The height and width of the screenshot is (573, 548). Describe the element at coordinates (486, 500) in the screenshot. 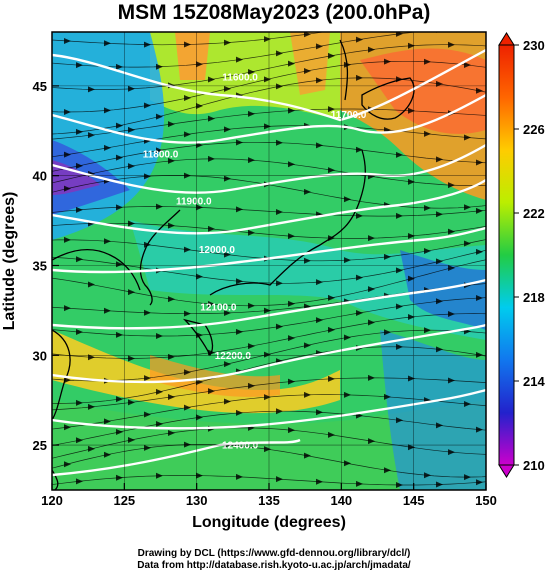

I see `x-tick-label: 150` at that location.